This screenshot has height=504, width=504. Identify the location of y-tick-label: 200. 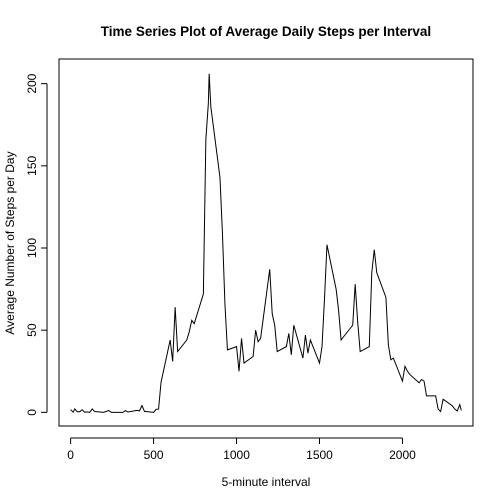
(32, 83).